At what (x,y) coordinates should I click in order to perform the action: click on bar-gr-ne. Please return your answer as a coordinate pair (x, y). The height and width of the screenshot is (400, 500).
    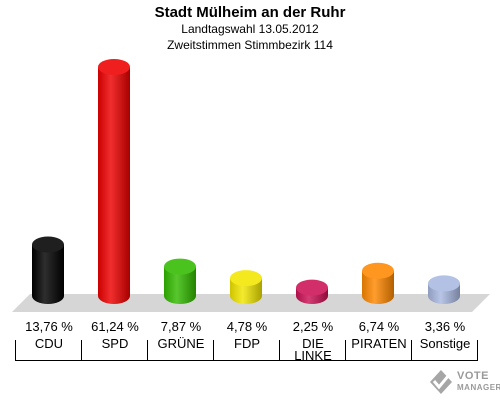
    Looking at the image, I should click on (180, 281).